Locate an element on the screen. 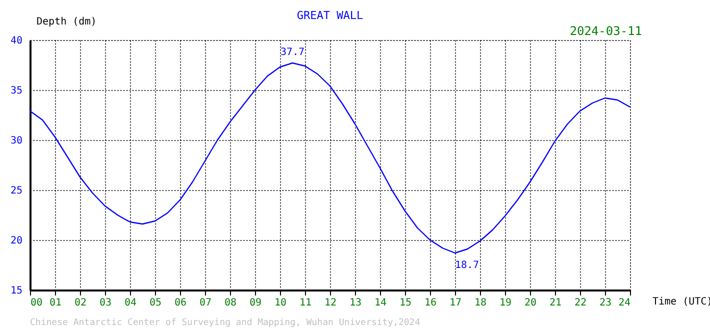  x-tick-label: 13 is located at coordinates (355, 303).